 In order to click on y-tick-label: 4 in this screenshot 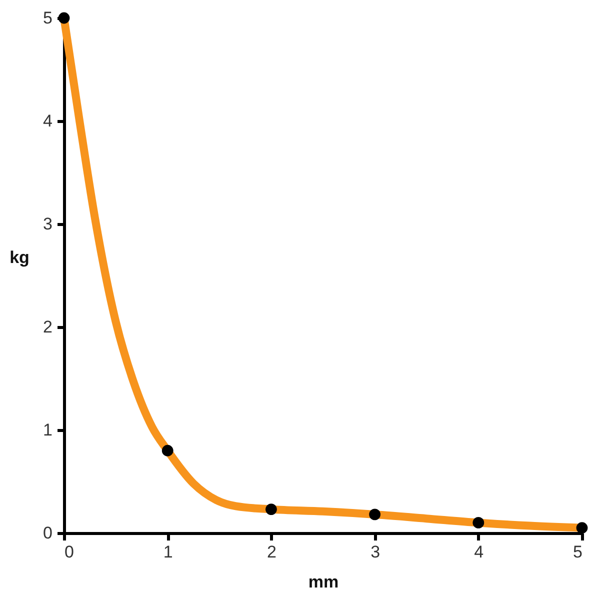, I will do `click(47, 121)`.